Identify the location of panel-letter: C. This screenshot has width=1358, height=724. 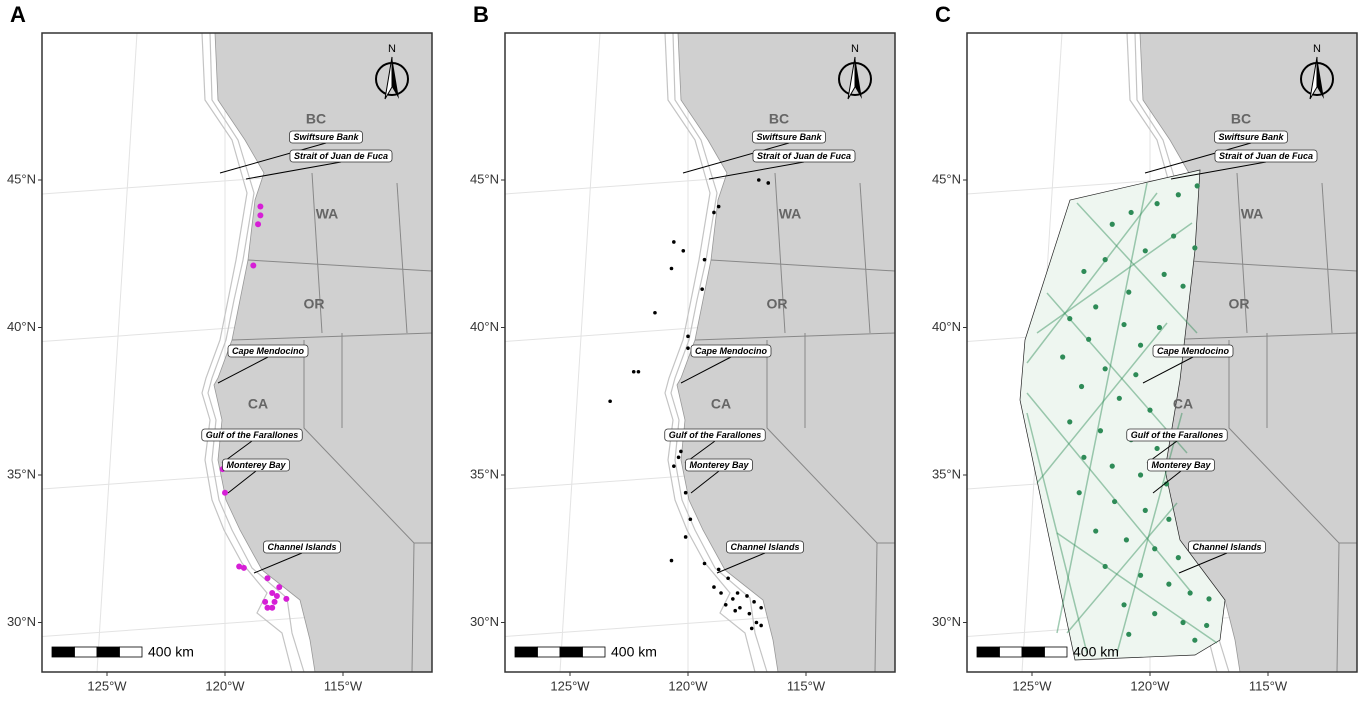
(943, 14).